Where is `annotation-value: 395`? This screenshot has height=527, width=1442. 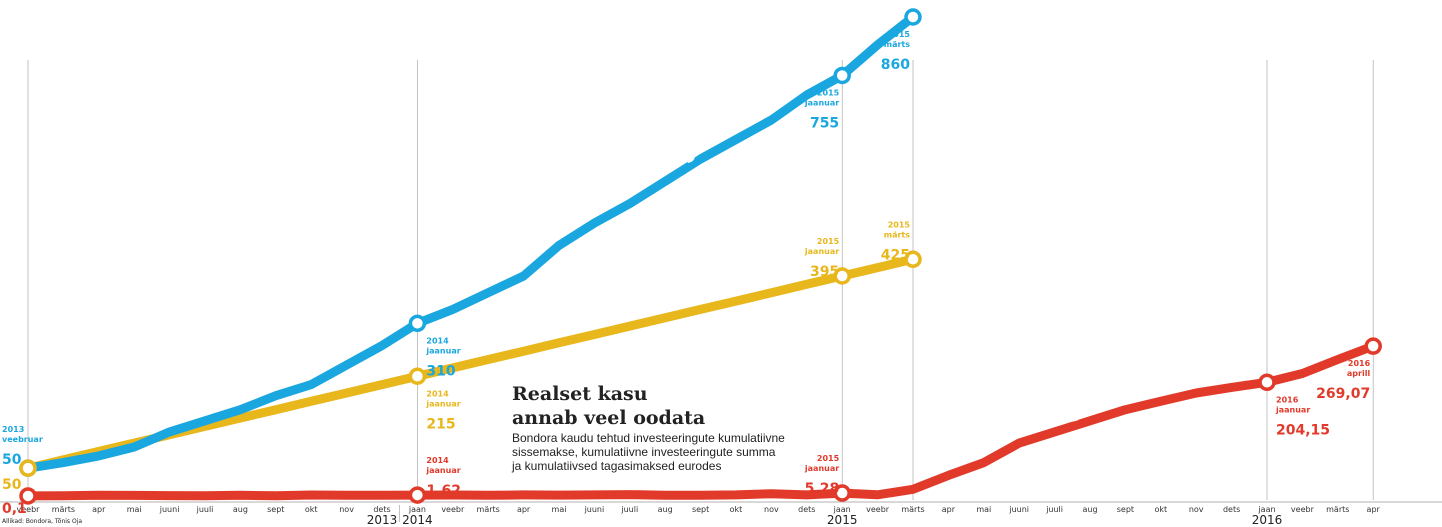
annotation-value: 395 is located at coordinates (824, 272).